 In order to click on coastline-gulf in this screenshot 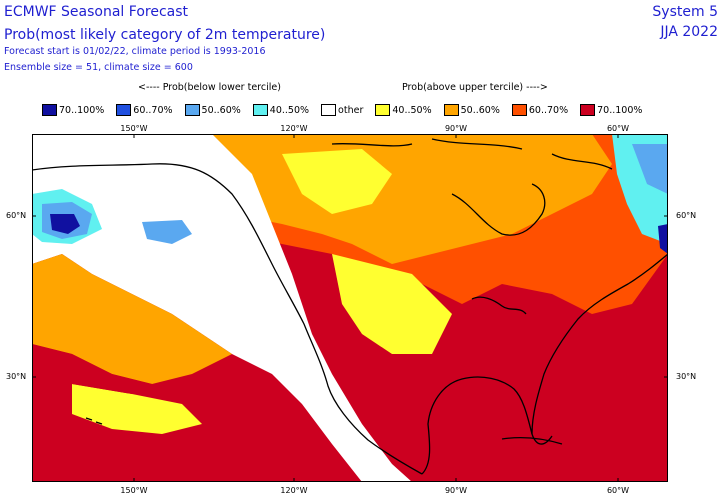, I will do `click(487, 425)`.